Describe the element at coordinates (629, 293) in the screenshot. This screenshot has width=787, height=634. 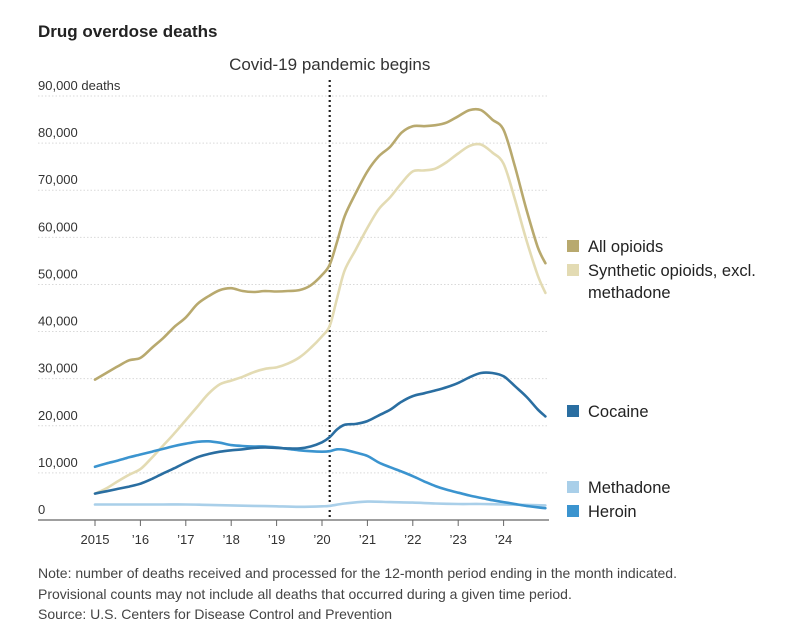
I see `legend-label: methadone` at that location.